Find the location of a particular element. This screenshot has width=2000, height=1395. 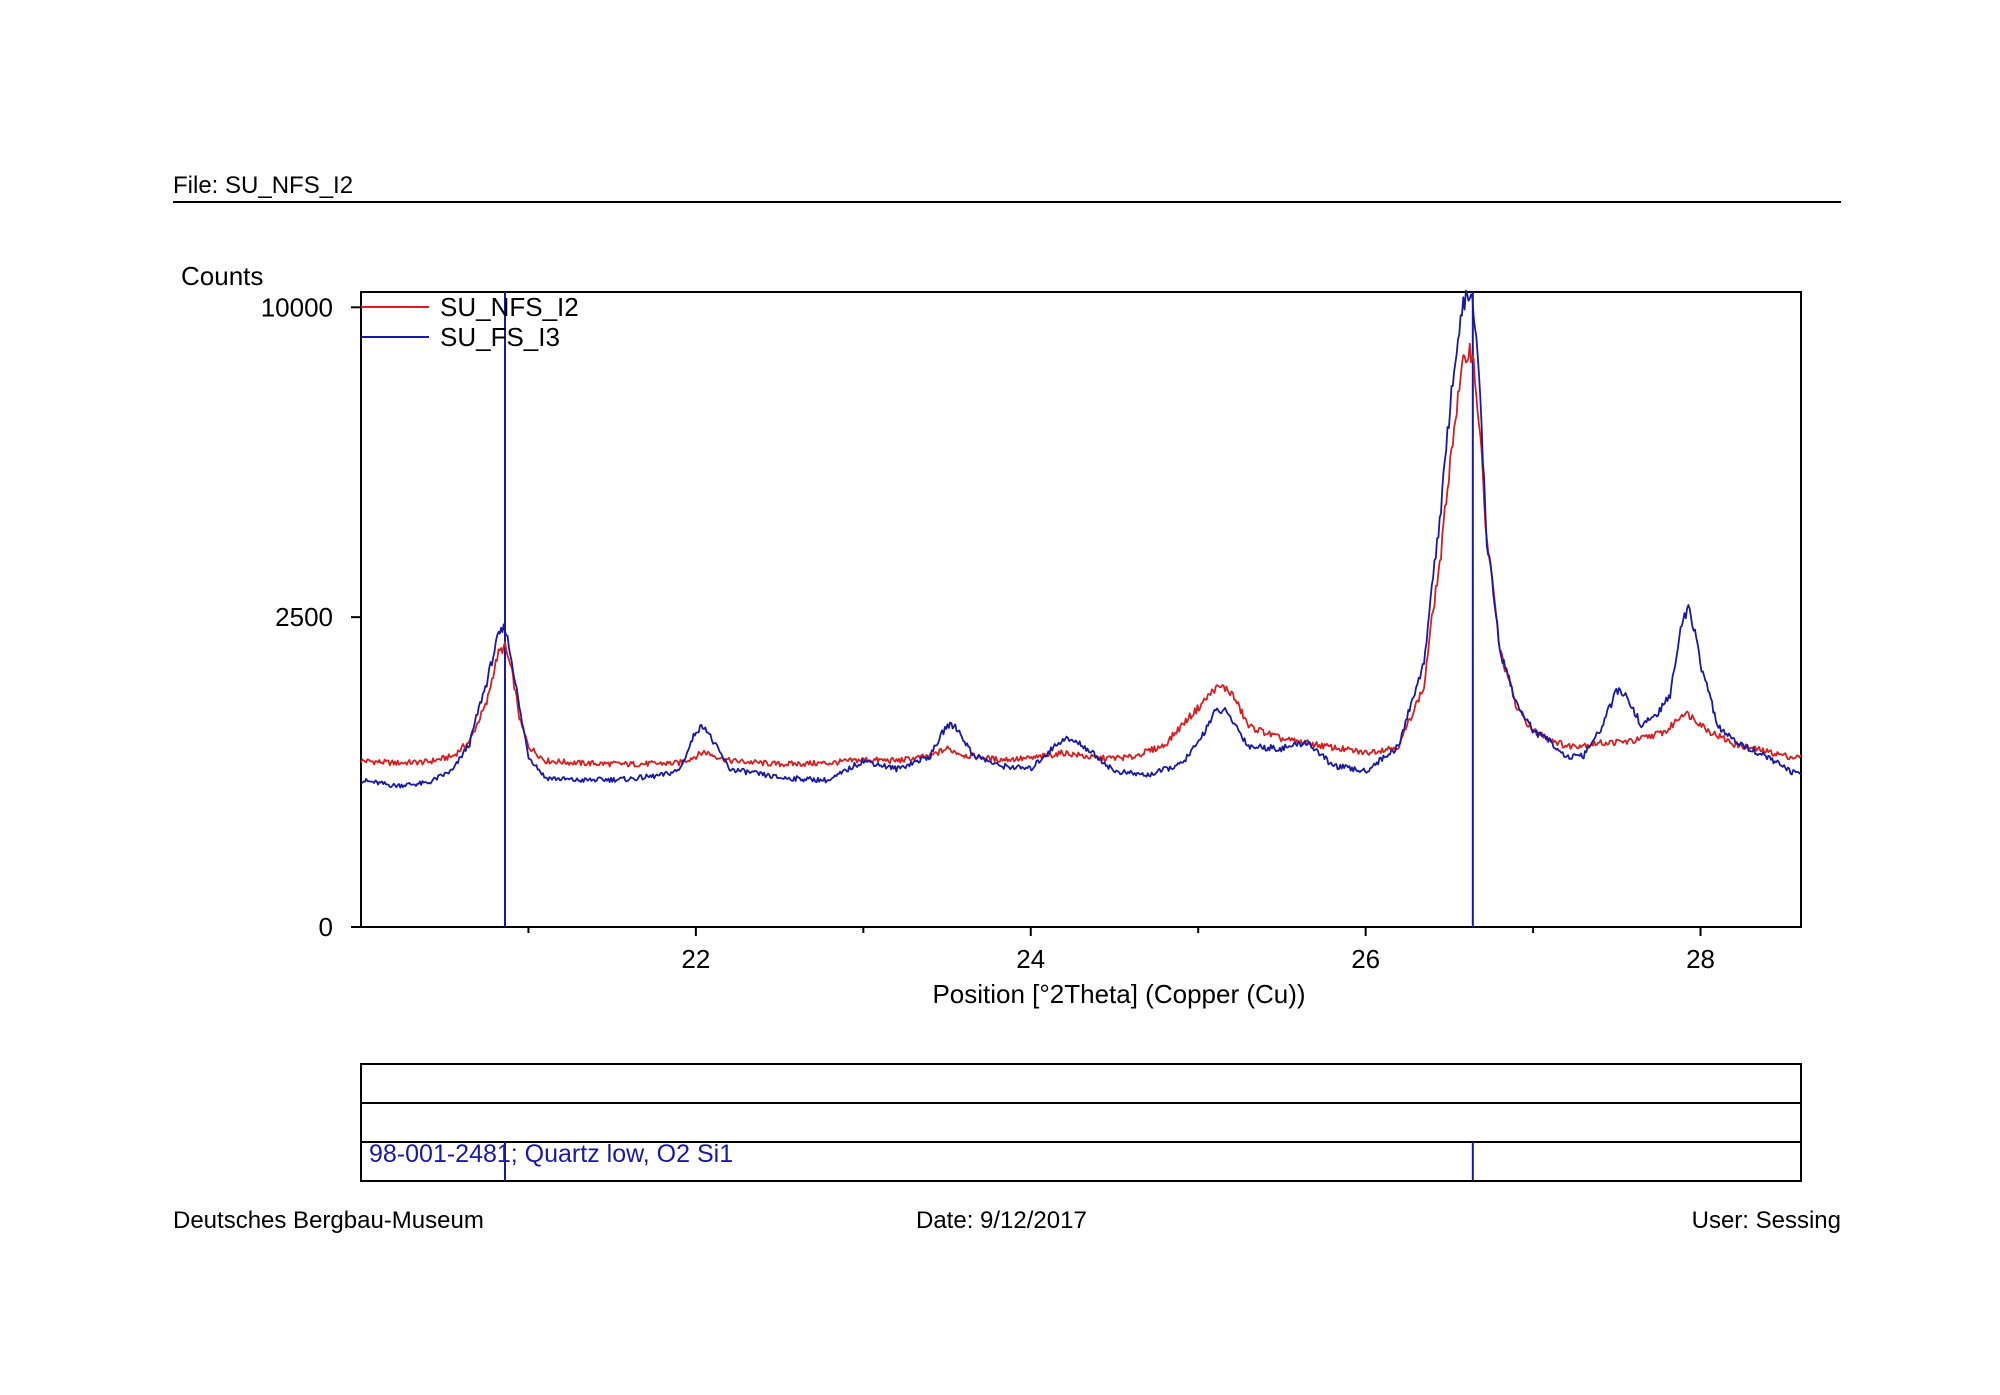

y-axis-label: Counts is located at coordinates (222, 276).